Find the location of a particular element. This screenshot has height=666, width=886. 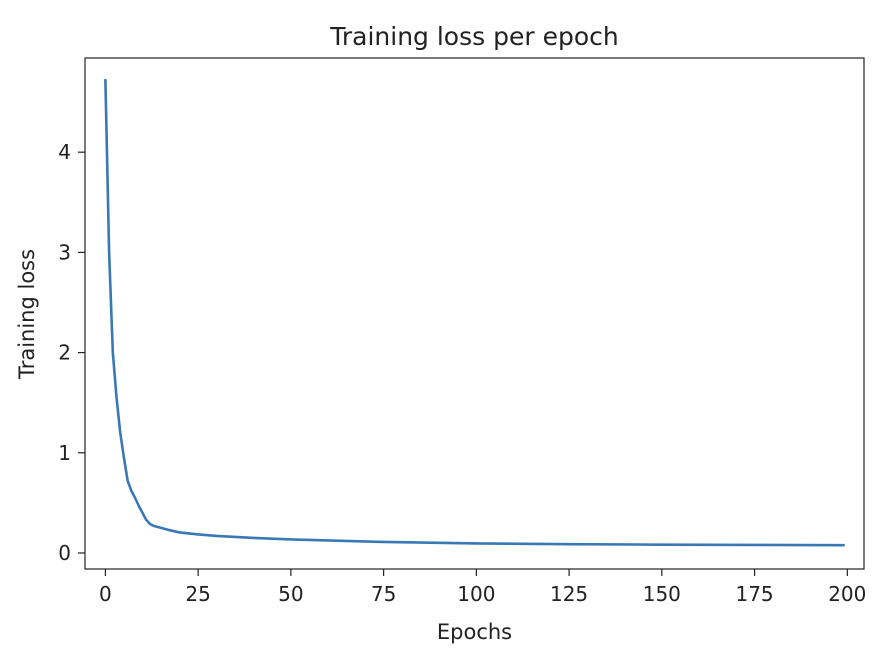

y-tick-label: 2 is located at coordinates (64, 353).